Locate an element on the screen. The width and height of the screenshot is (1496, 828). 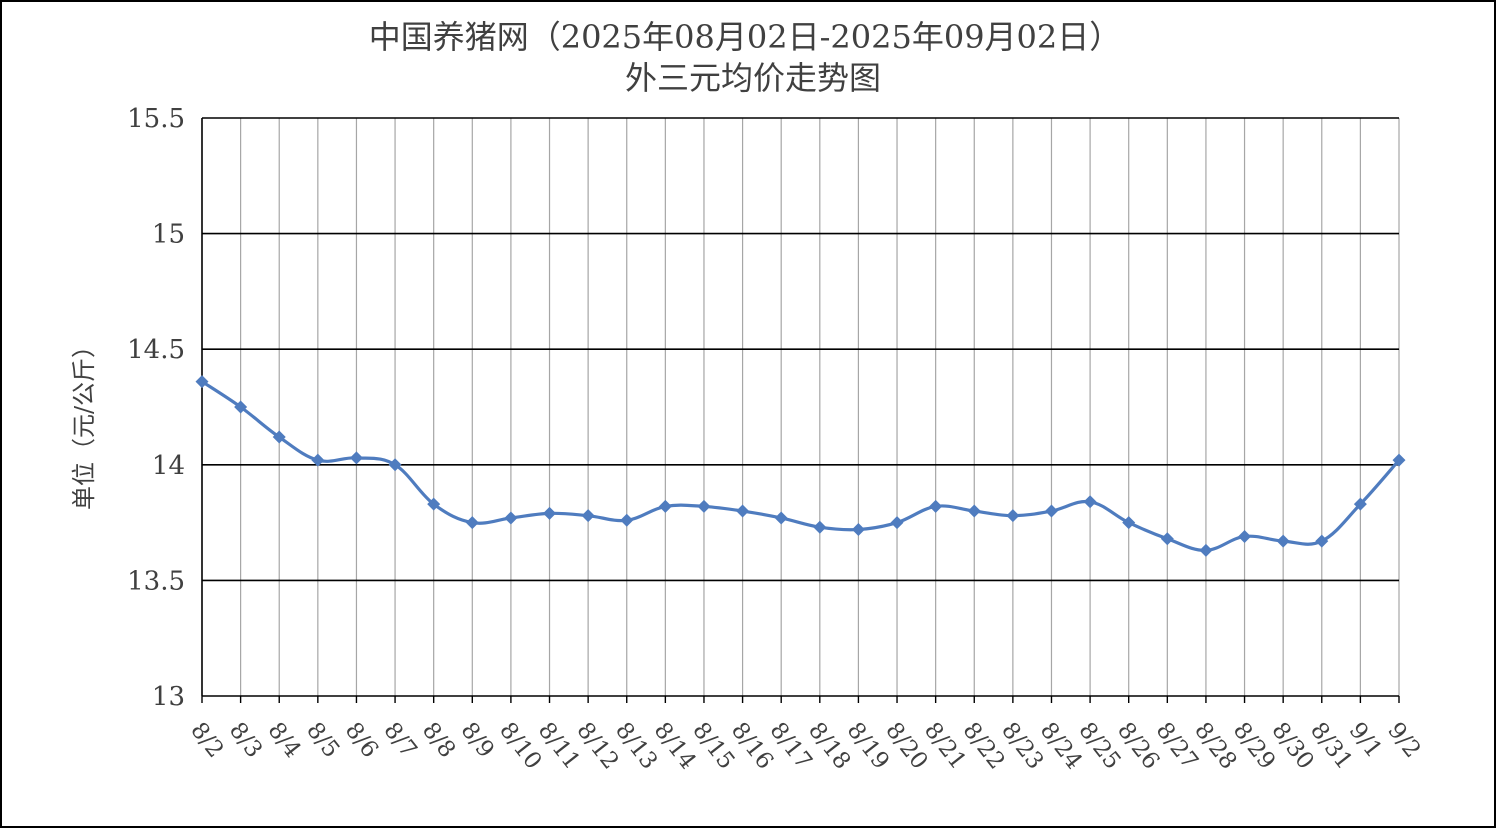
y-tick-label: 13 is located at coordinates (168, 697).